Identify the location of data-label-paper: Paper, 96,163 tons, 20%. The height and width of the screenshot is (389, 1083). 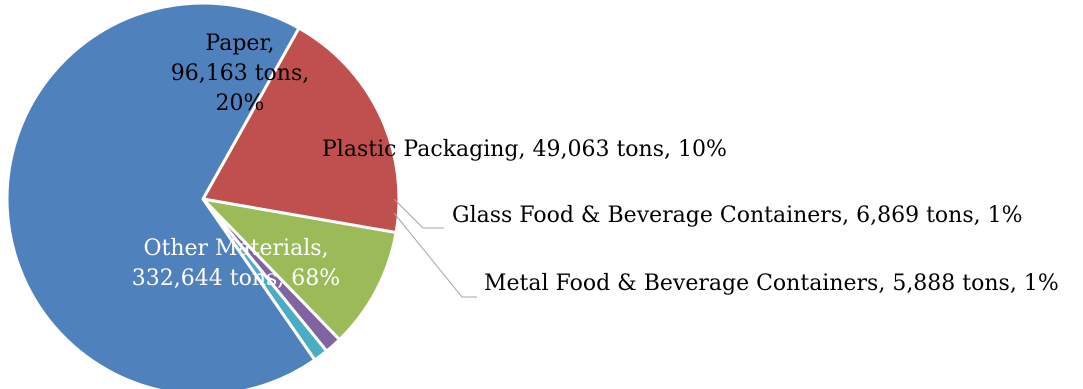
(240, 73).